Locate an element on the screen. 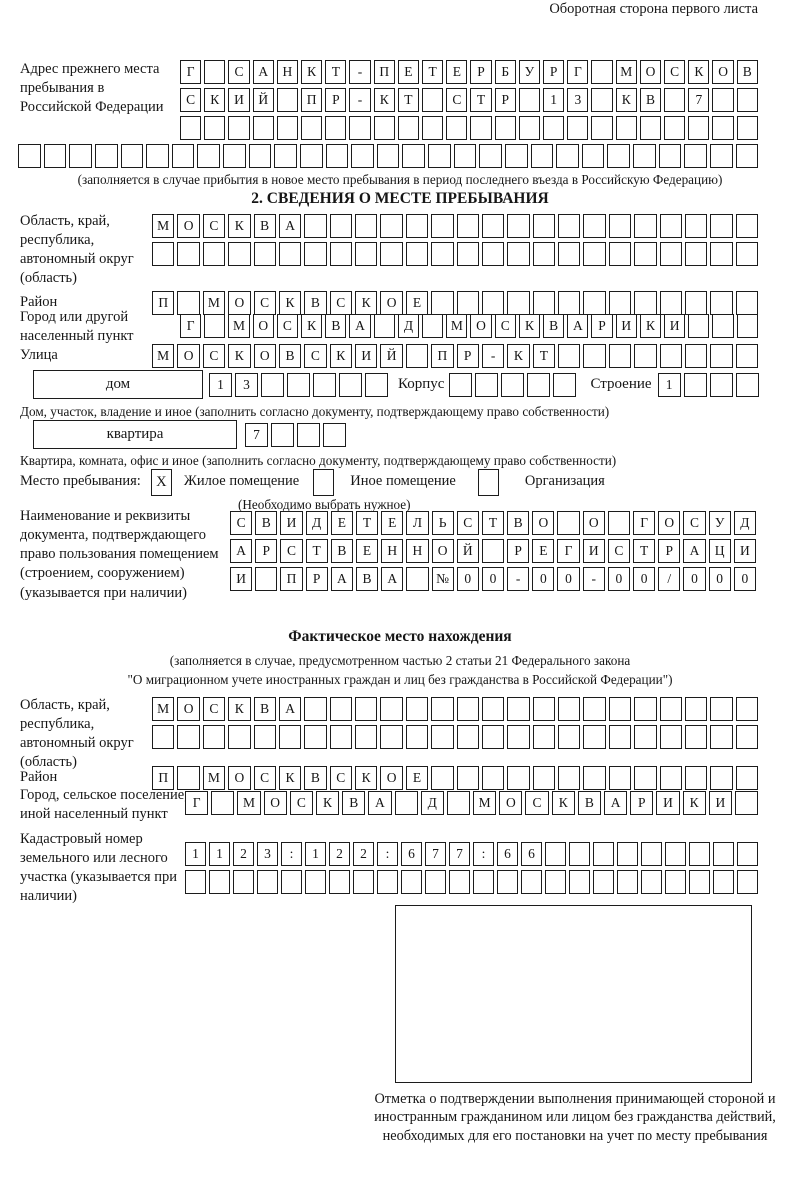  form-cell: Д is located at coordinates (744, 523).